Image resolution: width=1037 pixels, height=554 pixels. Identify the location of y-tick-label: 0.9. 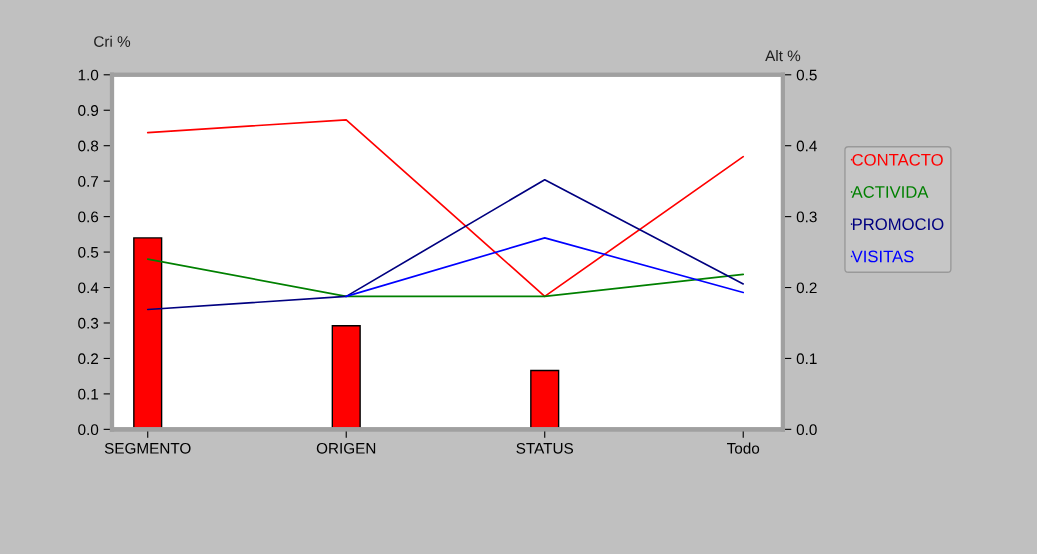
(88, 110).